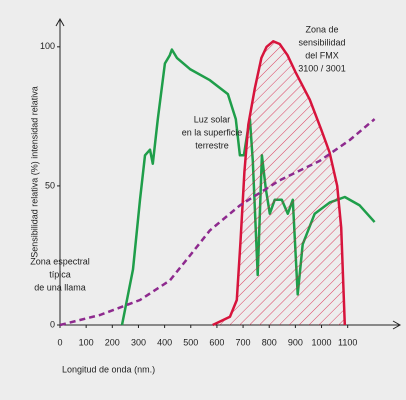 This screenshot has height=400, width=406. Describe the element at coordinates (47, 46) in the screenshot. I see `y-tick-label: 100` at that location.